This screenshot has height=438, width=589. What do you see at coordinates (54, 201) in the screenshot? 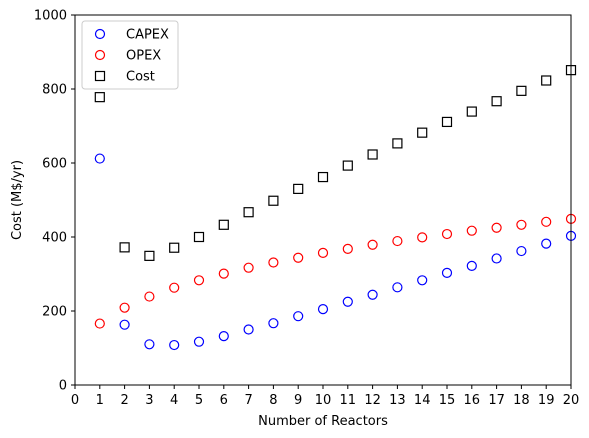
I see `y-axis-ticks: 0 200 400 600 800 1000` at bounding box center [54, 201].